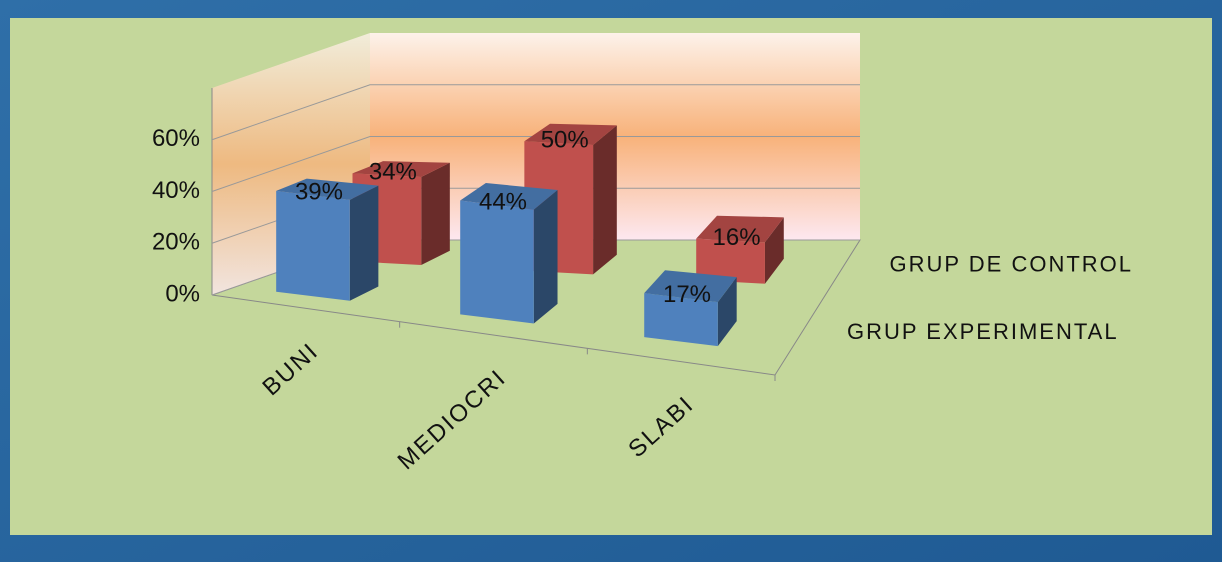 The image size is (1222, 567). I want to click on y-tick-label: 60%, so click(176, 138).